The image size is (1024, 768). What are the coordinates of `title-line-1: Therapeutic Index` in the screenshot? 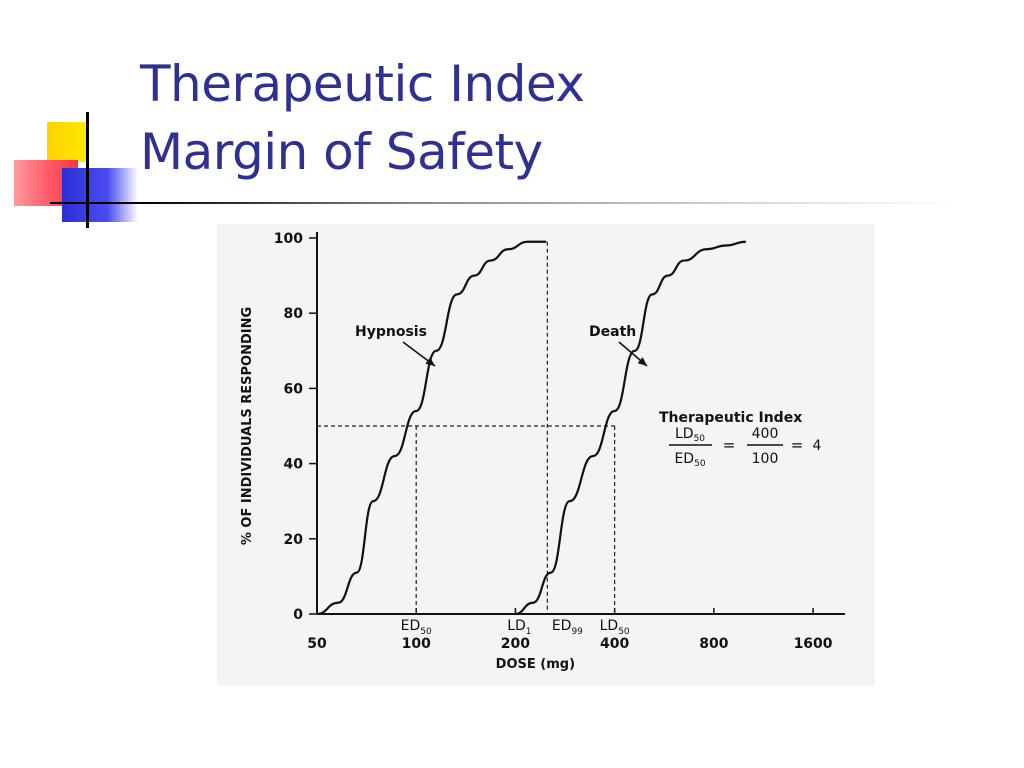 It's located at (362, 84).